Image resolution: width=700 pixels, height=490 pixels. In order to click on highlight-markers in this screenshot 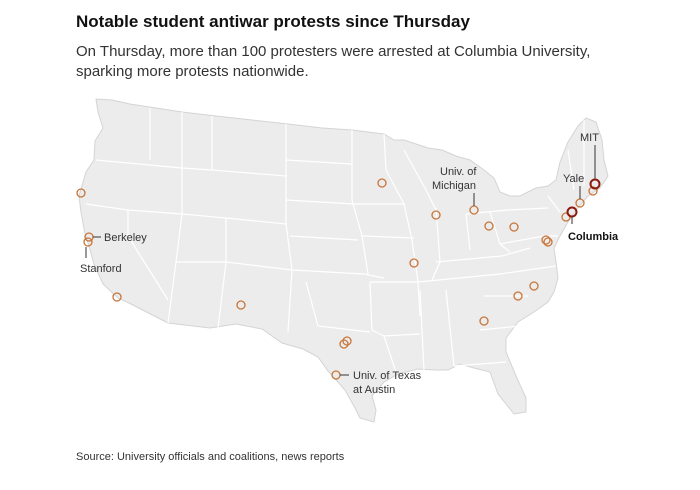, I will do `click(583, 198)`.